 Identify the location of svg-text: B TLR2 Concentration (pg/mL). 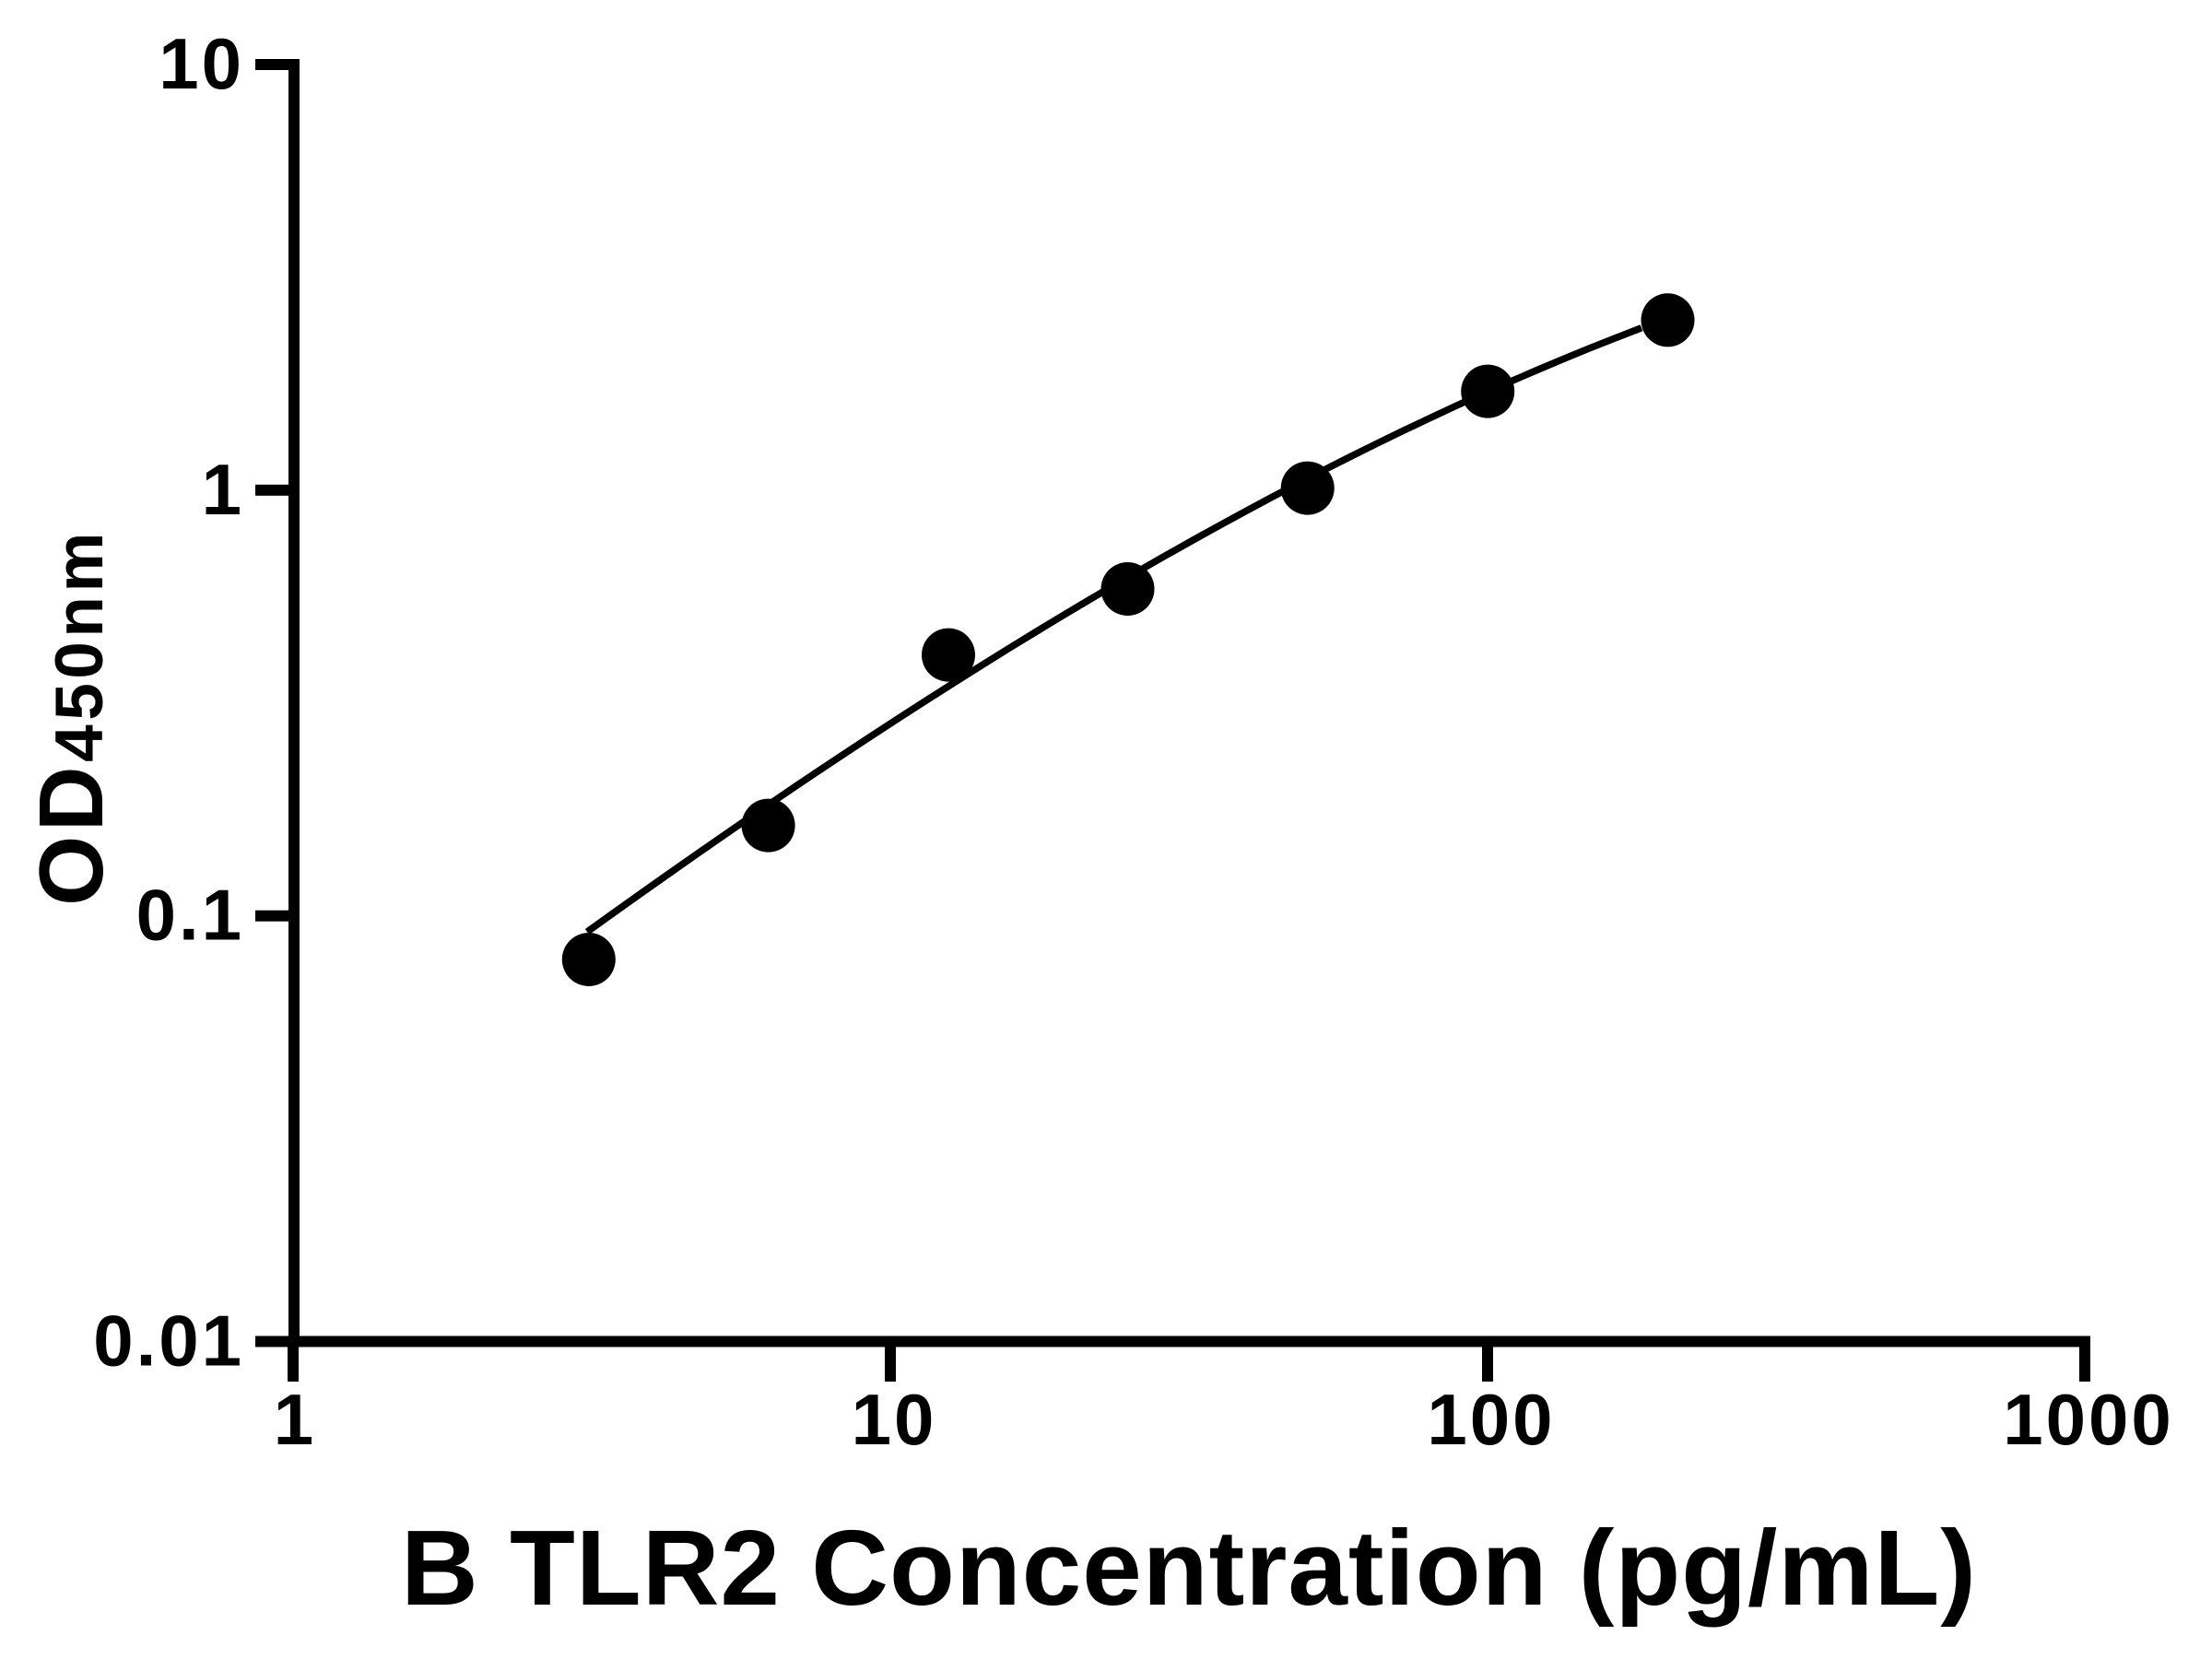
(1189, 1568).